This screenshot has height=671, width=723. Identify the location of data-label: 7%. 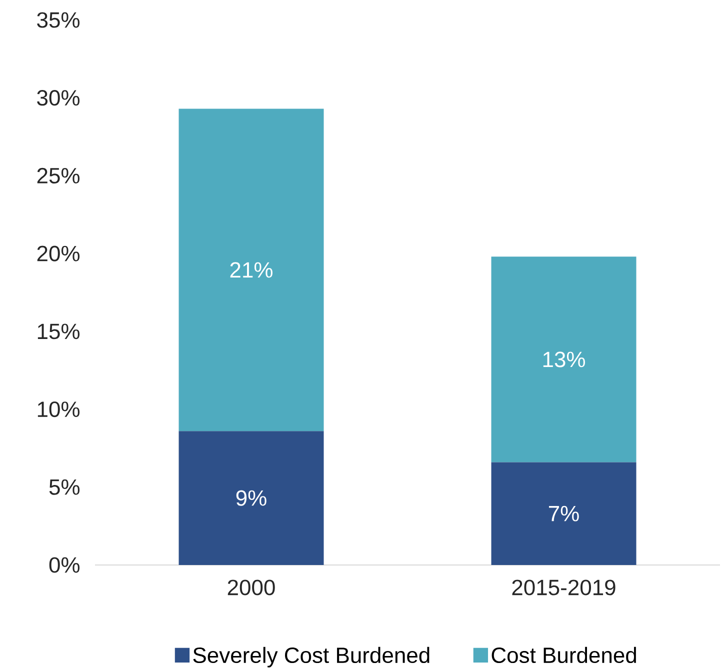
(563, 514).